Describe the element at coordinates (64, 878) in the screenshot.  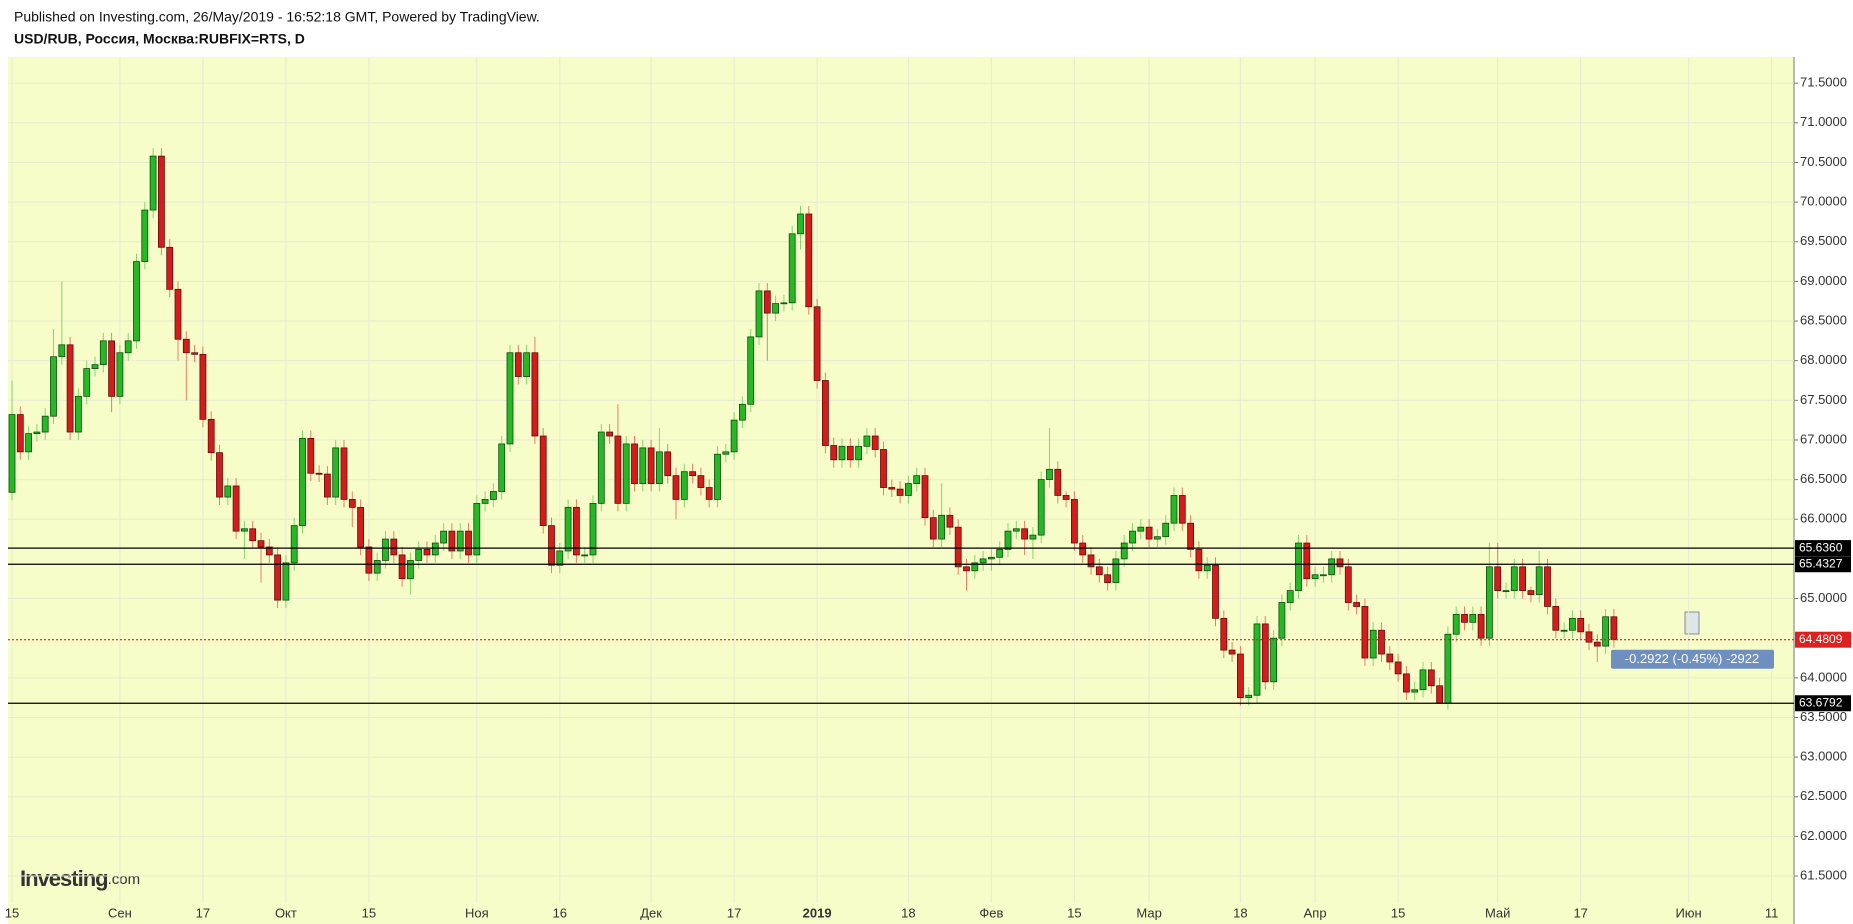
I see `logo-brand-text: Investing` at that location.